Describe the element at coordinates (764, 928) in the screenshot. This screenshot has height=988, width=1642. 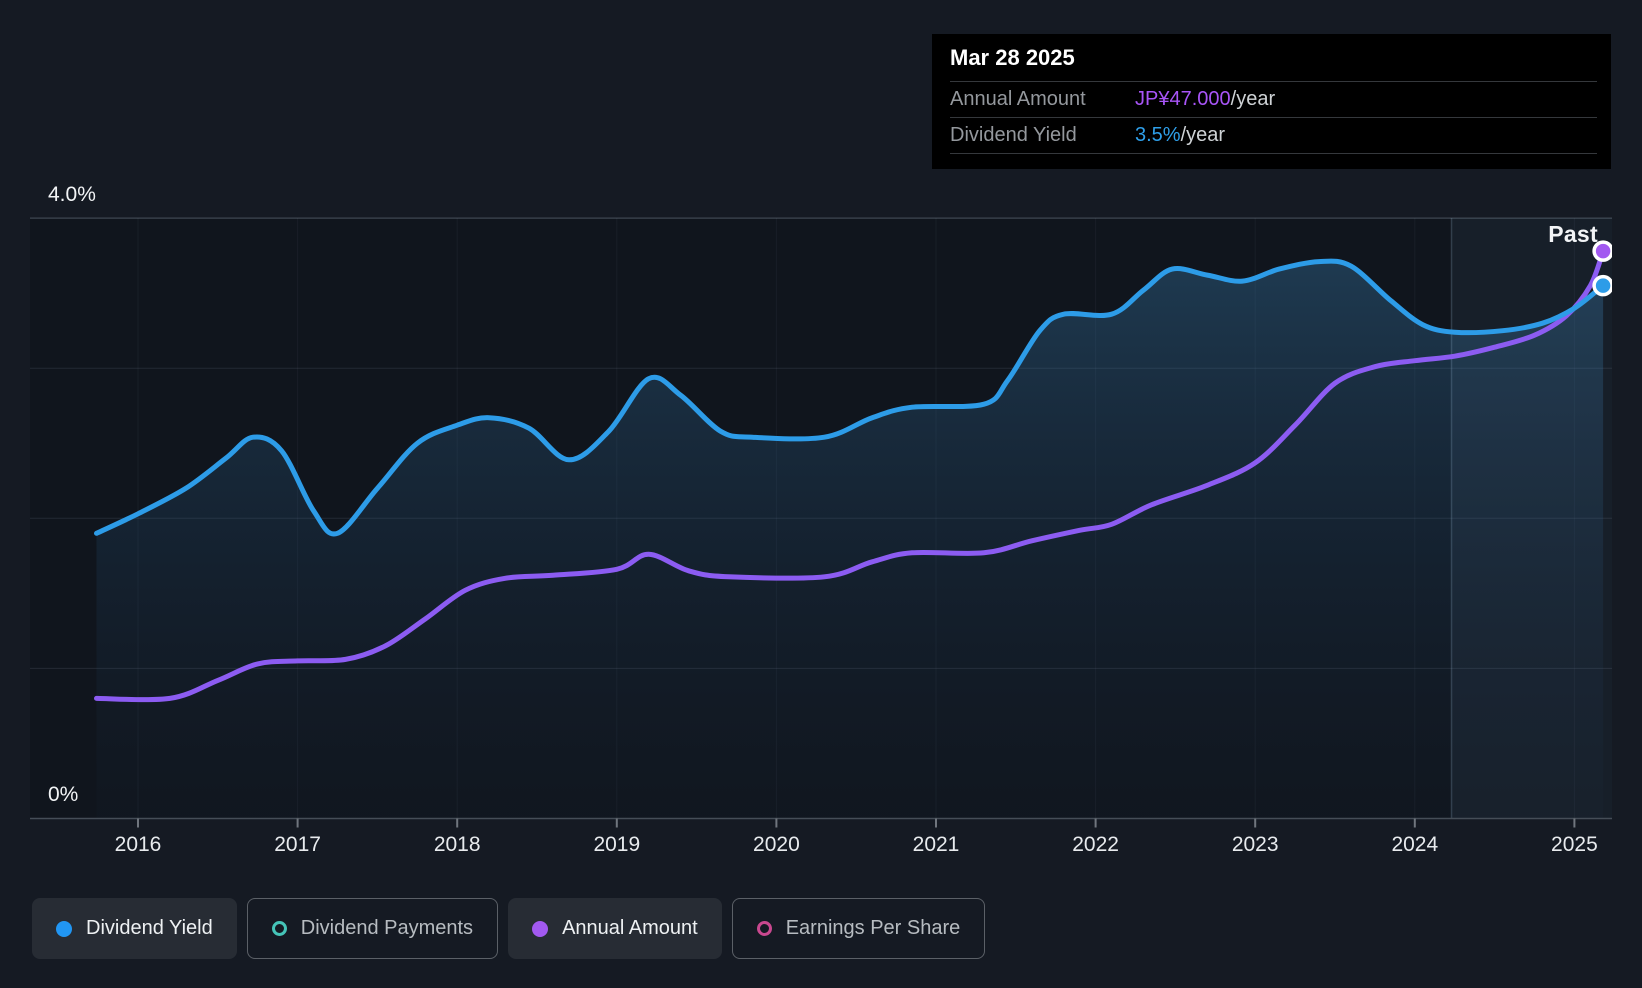
I see `earnings-per-share-ring-icon` at that location.